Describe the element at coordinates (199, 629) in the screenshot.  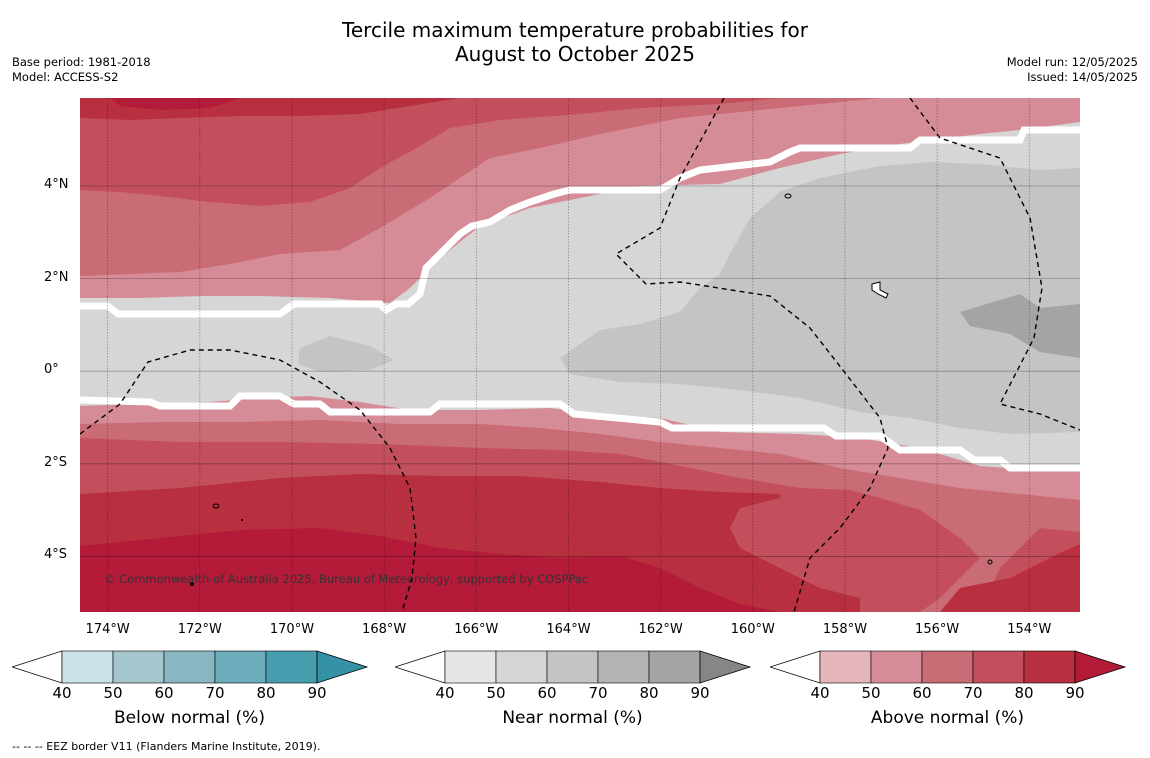
I see `longitude-tick-label: 172°W` at that location.